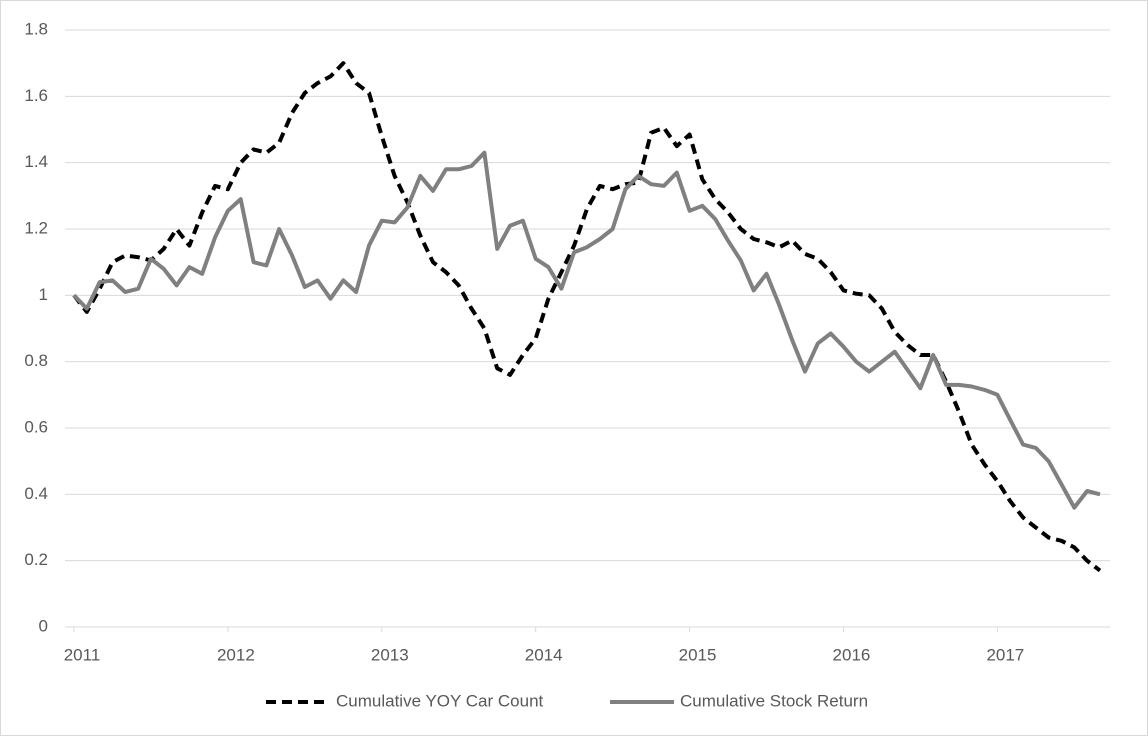  What do you see at coordinates (774, 700) in the screenshot?
I see `legend-label: Cumulative Stock Return` at bounding box center [774, 700].